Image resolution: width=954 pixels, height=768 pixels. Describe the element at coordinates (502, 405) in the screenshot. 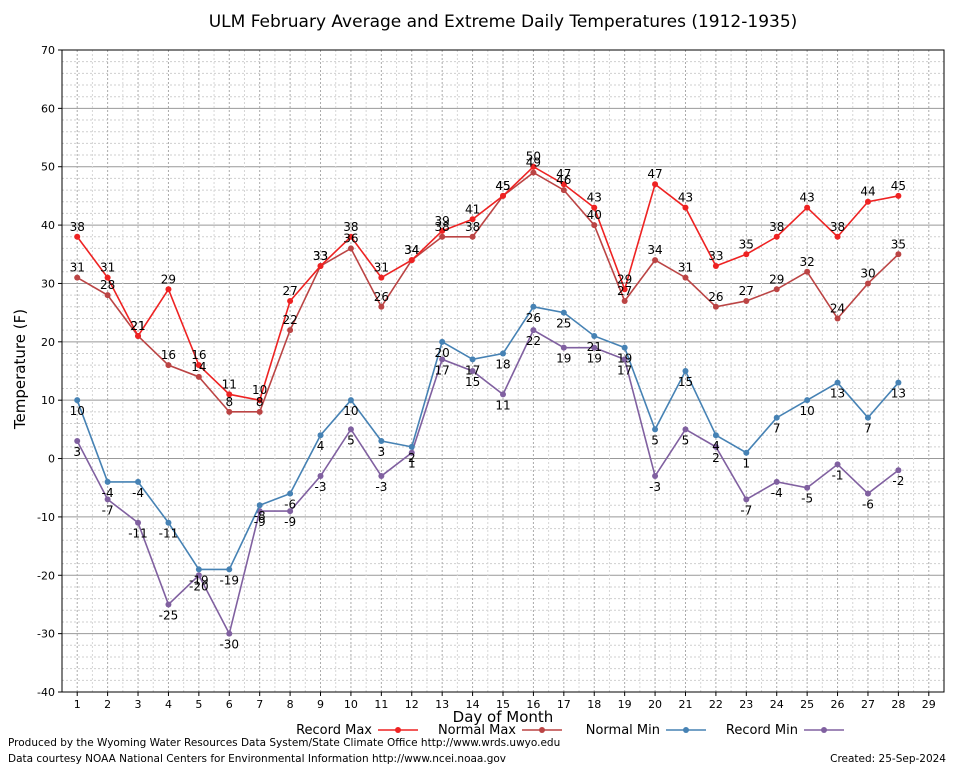

I see `data-label-record-min: 11` at that location.